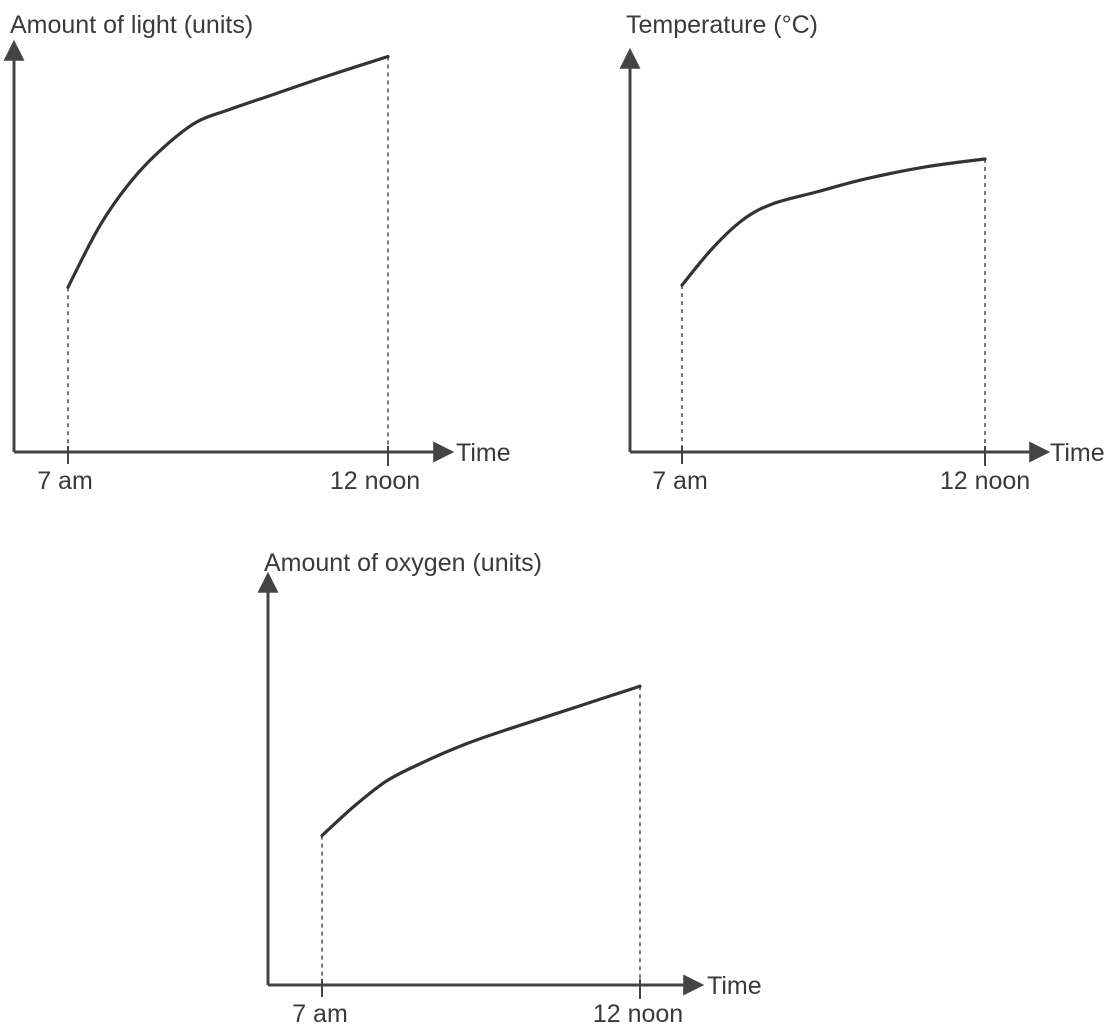 The height and width of the screenshot is (1032, 1120). Describe the element at coordinates (722, 25) in the screenshot. I see `y-axis-label: Temperature (°C)` at that location.